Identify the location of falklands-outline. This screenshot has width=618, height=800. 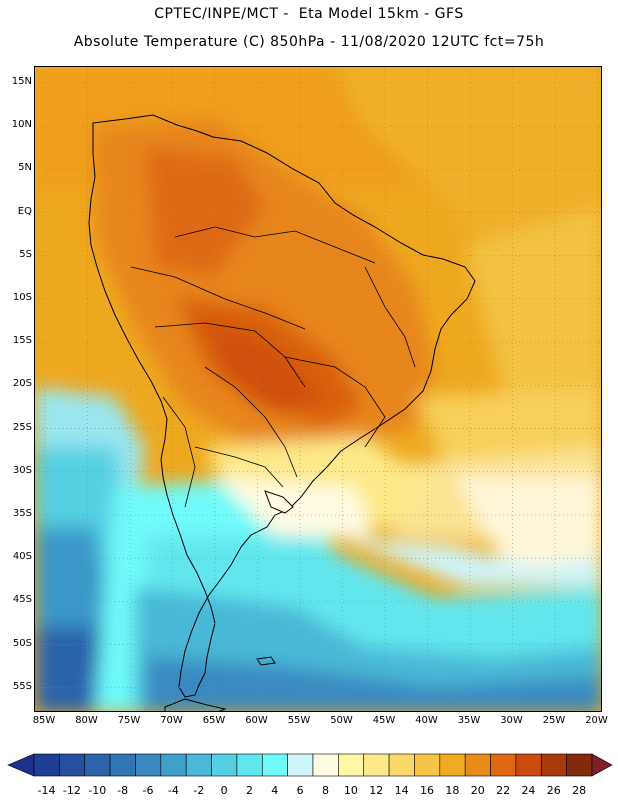
(266, 661).